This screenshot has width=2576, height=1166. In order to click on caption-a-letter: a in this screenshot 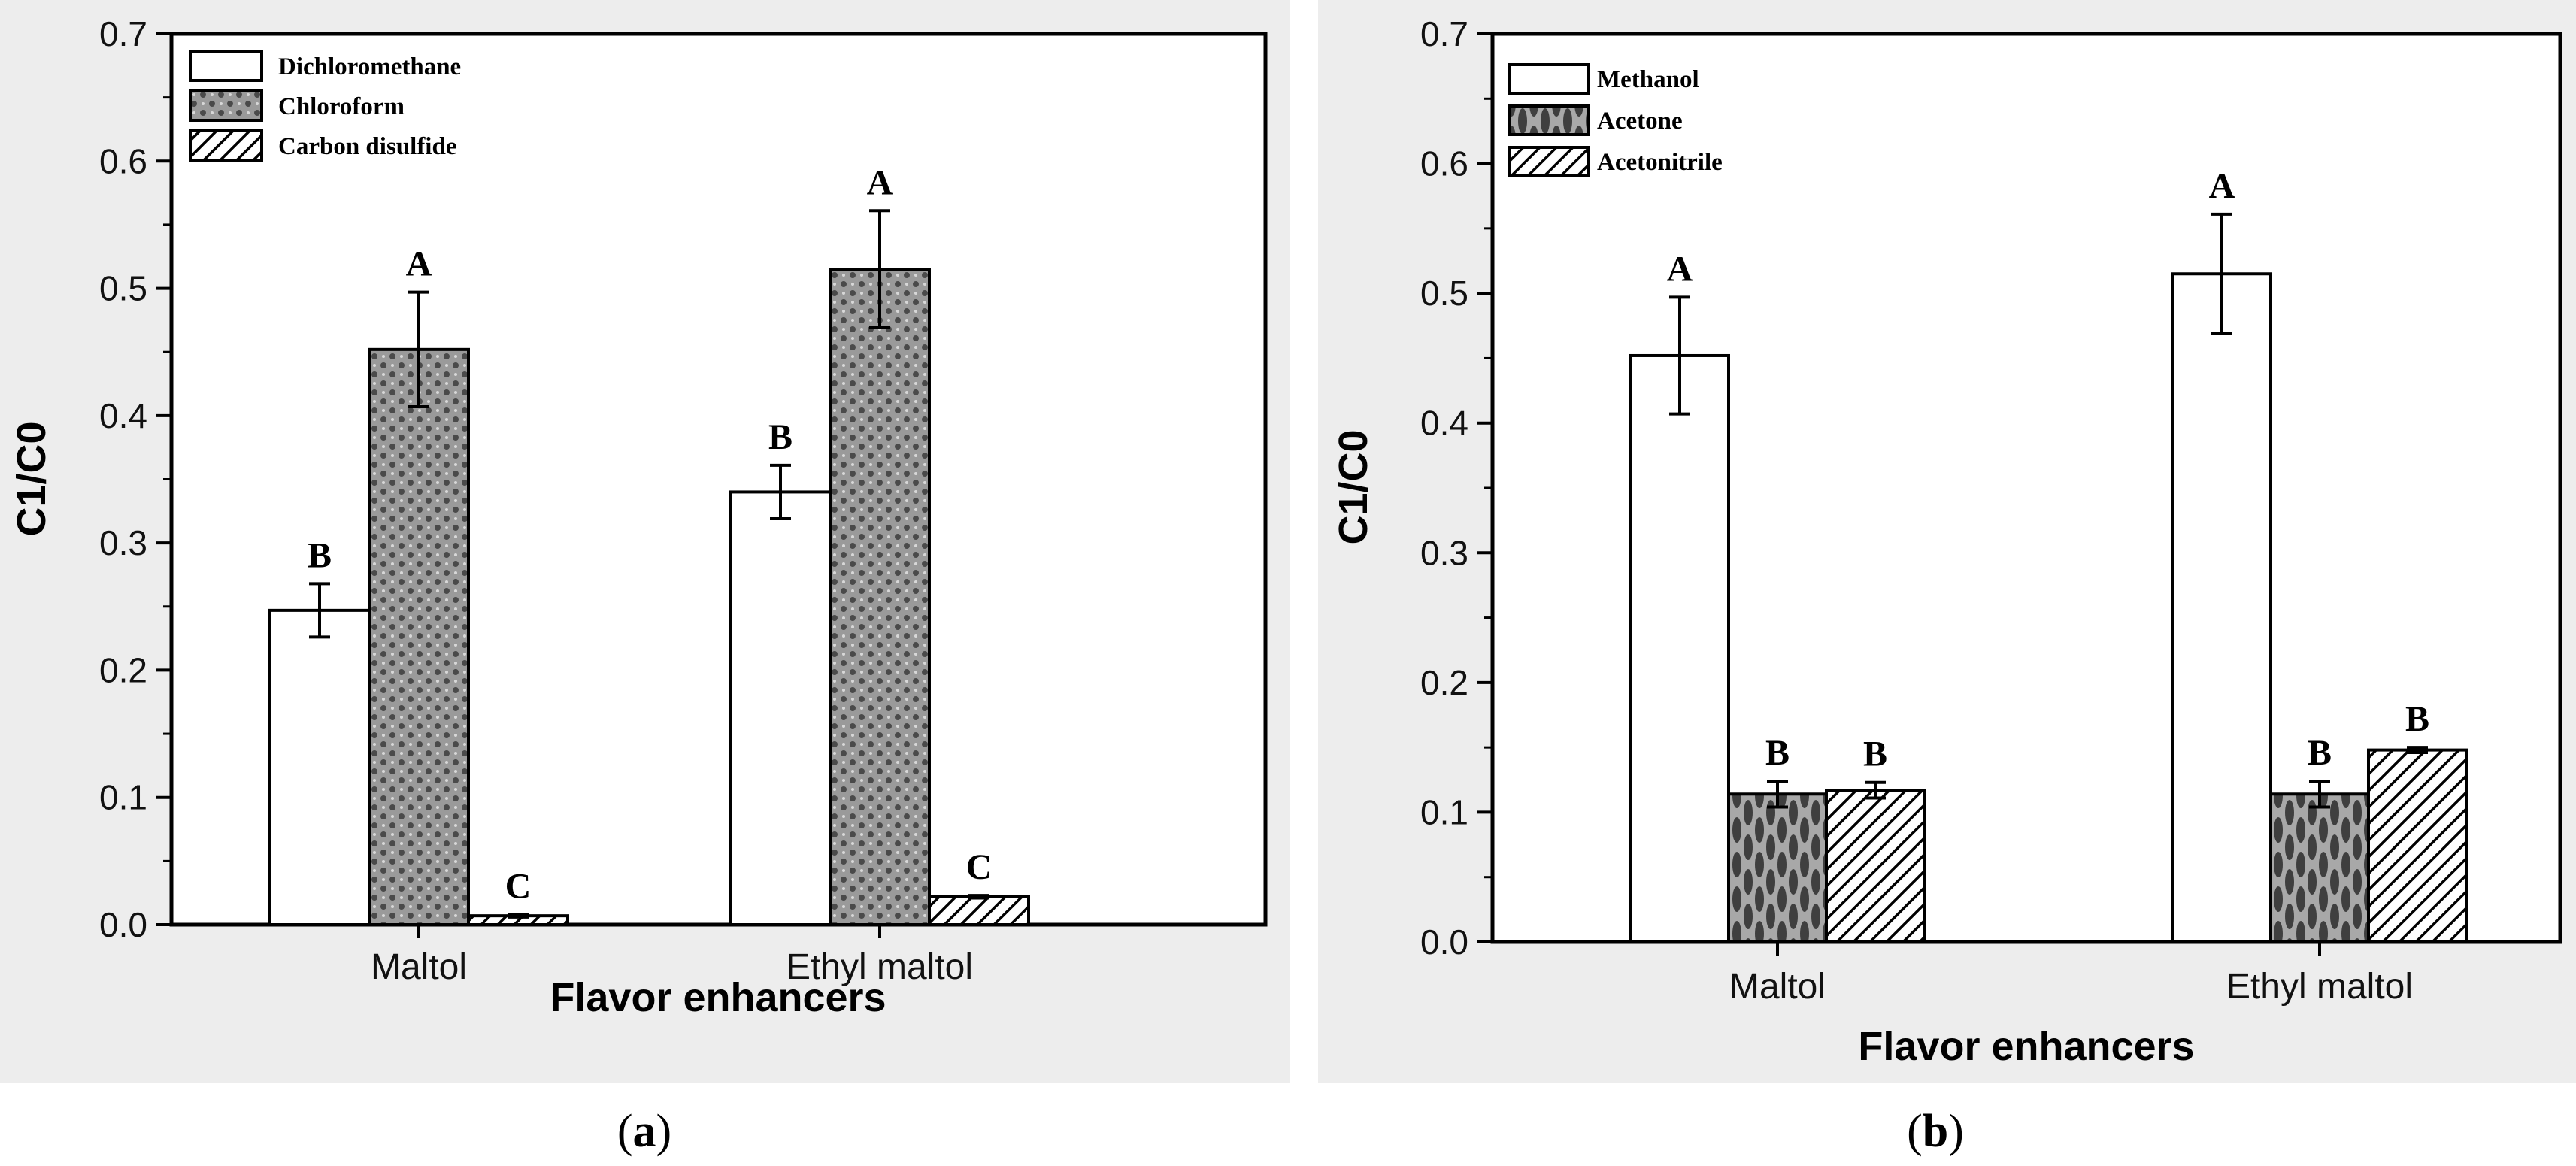, I will do `click(644, 1131)`.